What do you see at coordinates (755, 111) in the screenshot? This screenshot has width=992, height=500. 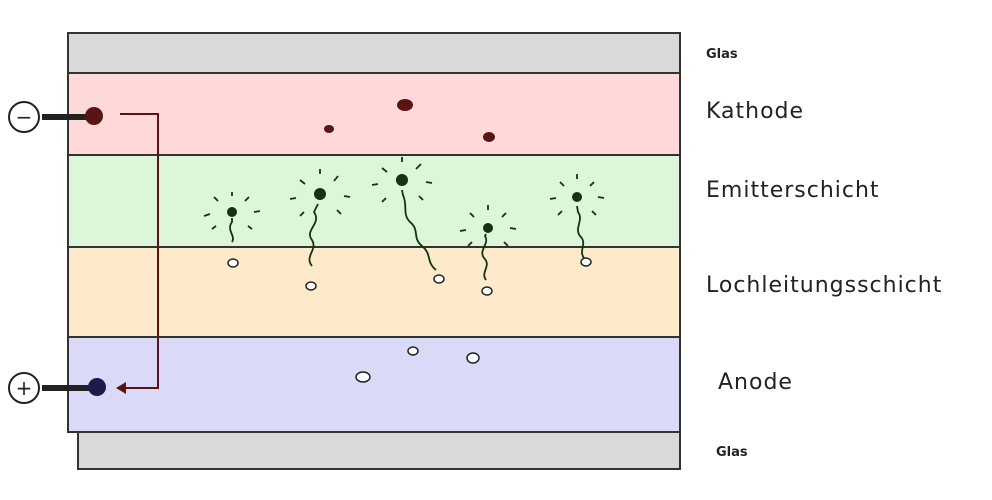 I see `label-cathode: Kathode` at bounding box center [755, 111].